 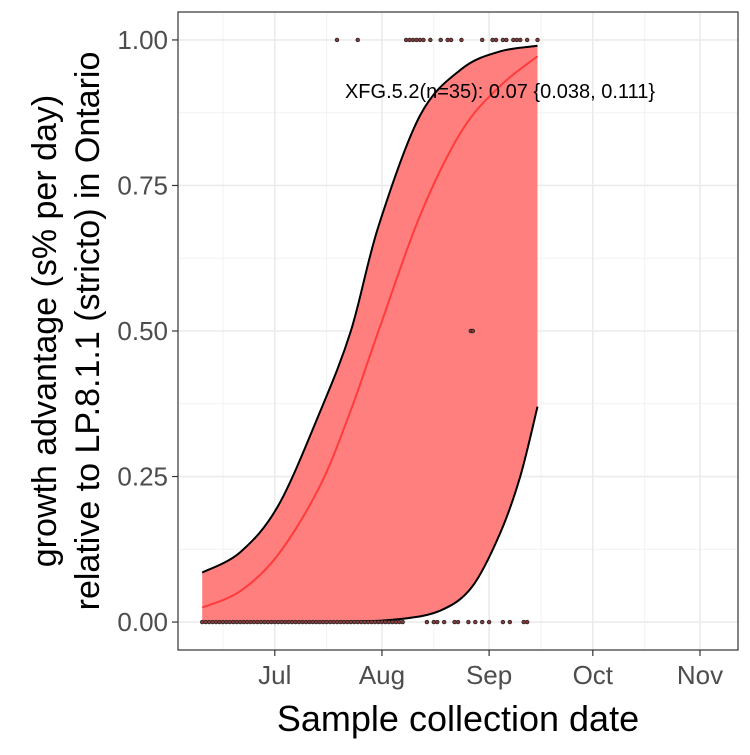 I want to click on y-tick-label: 0.25, so click(x=142, y=477).